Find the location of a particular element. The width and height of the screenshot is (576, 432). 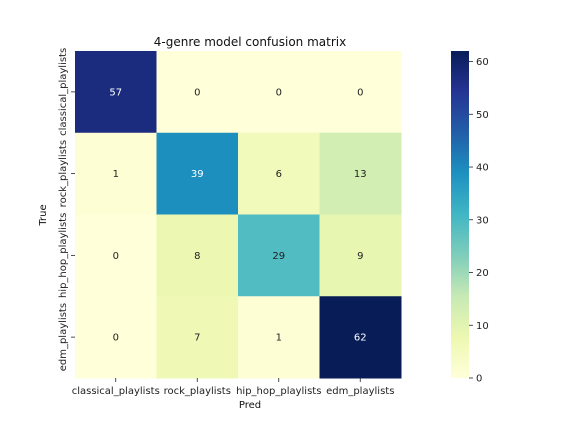

y-tick-label: hip_hop_playlists is located at coordinates (63, 255).